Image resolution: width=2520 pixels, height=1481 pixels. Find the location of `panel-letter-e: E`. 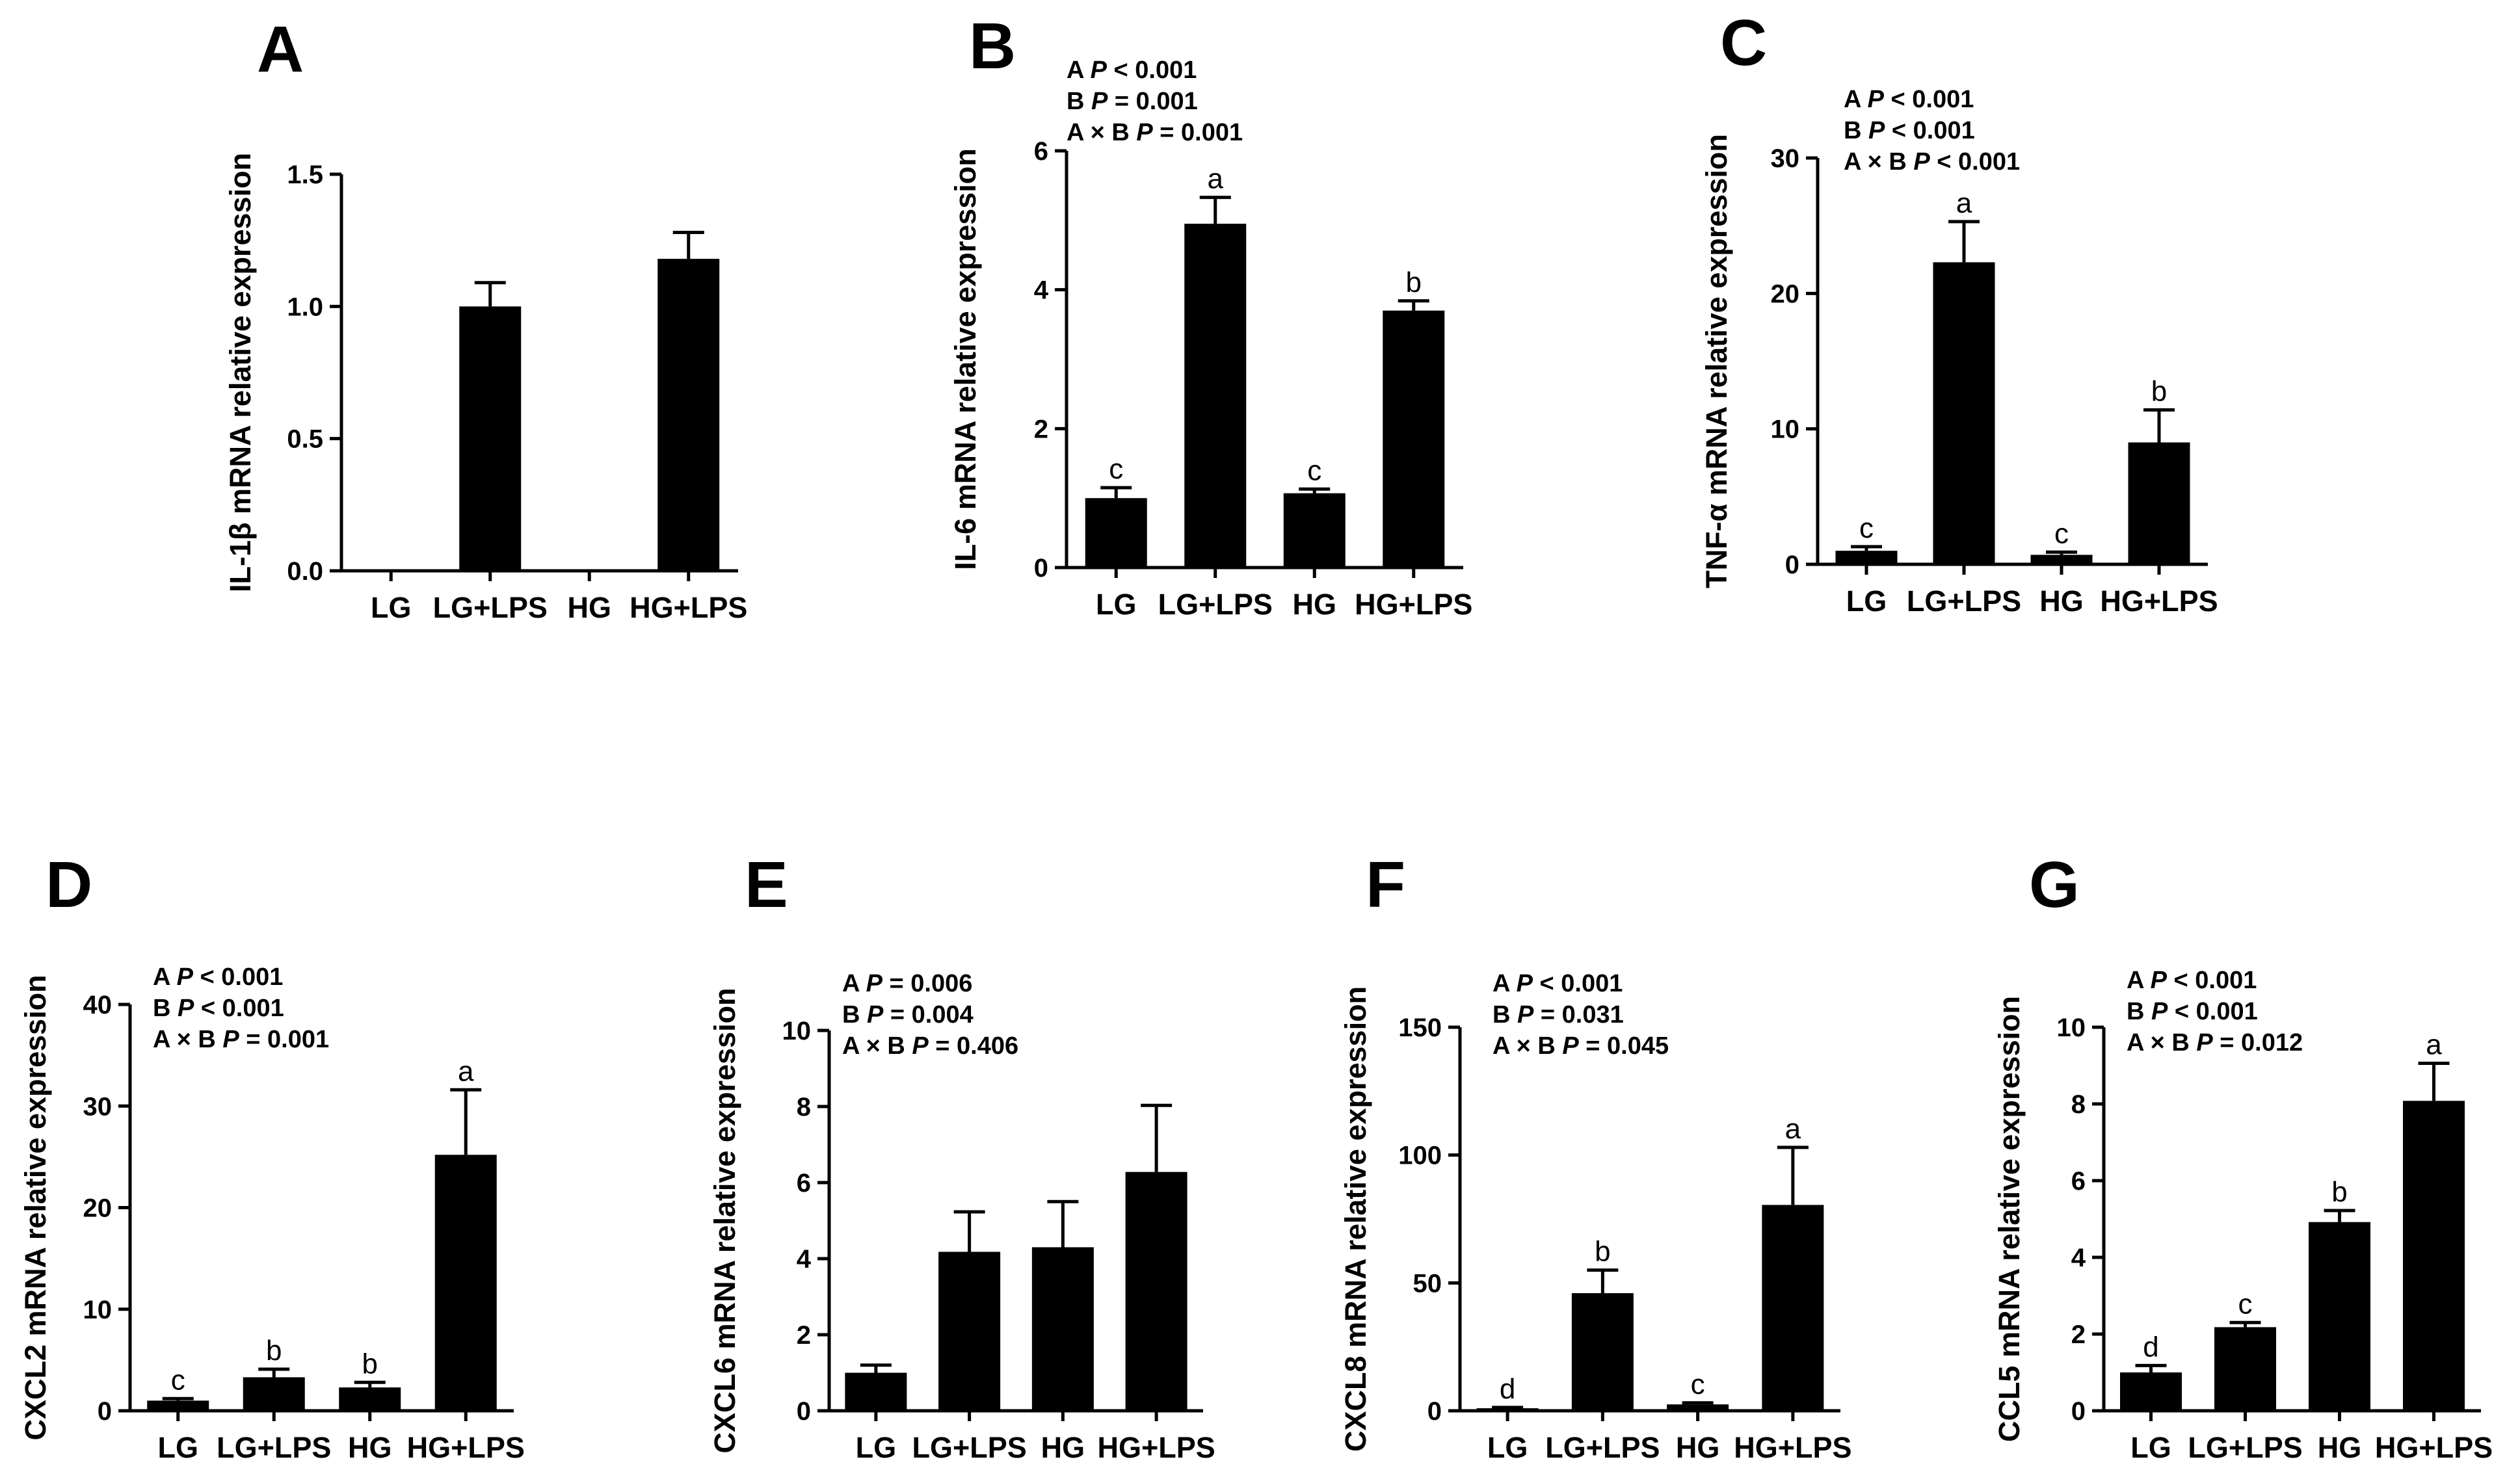

panel-letter-e: E is located at coordinates (766, 885).